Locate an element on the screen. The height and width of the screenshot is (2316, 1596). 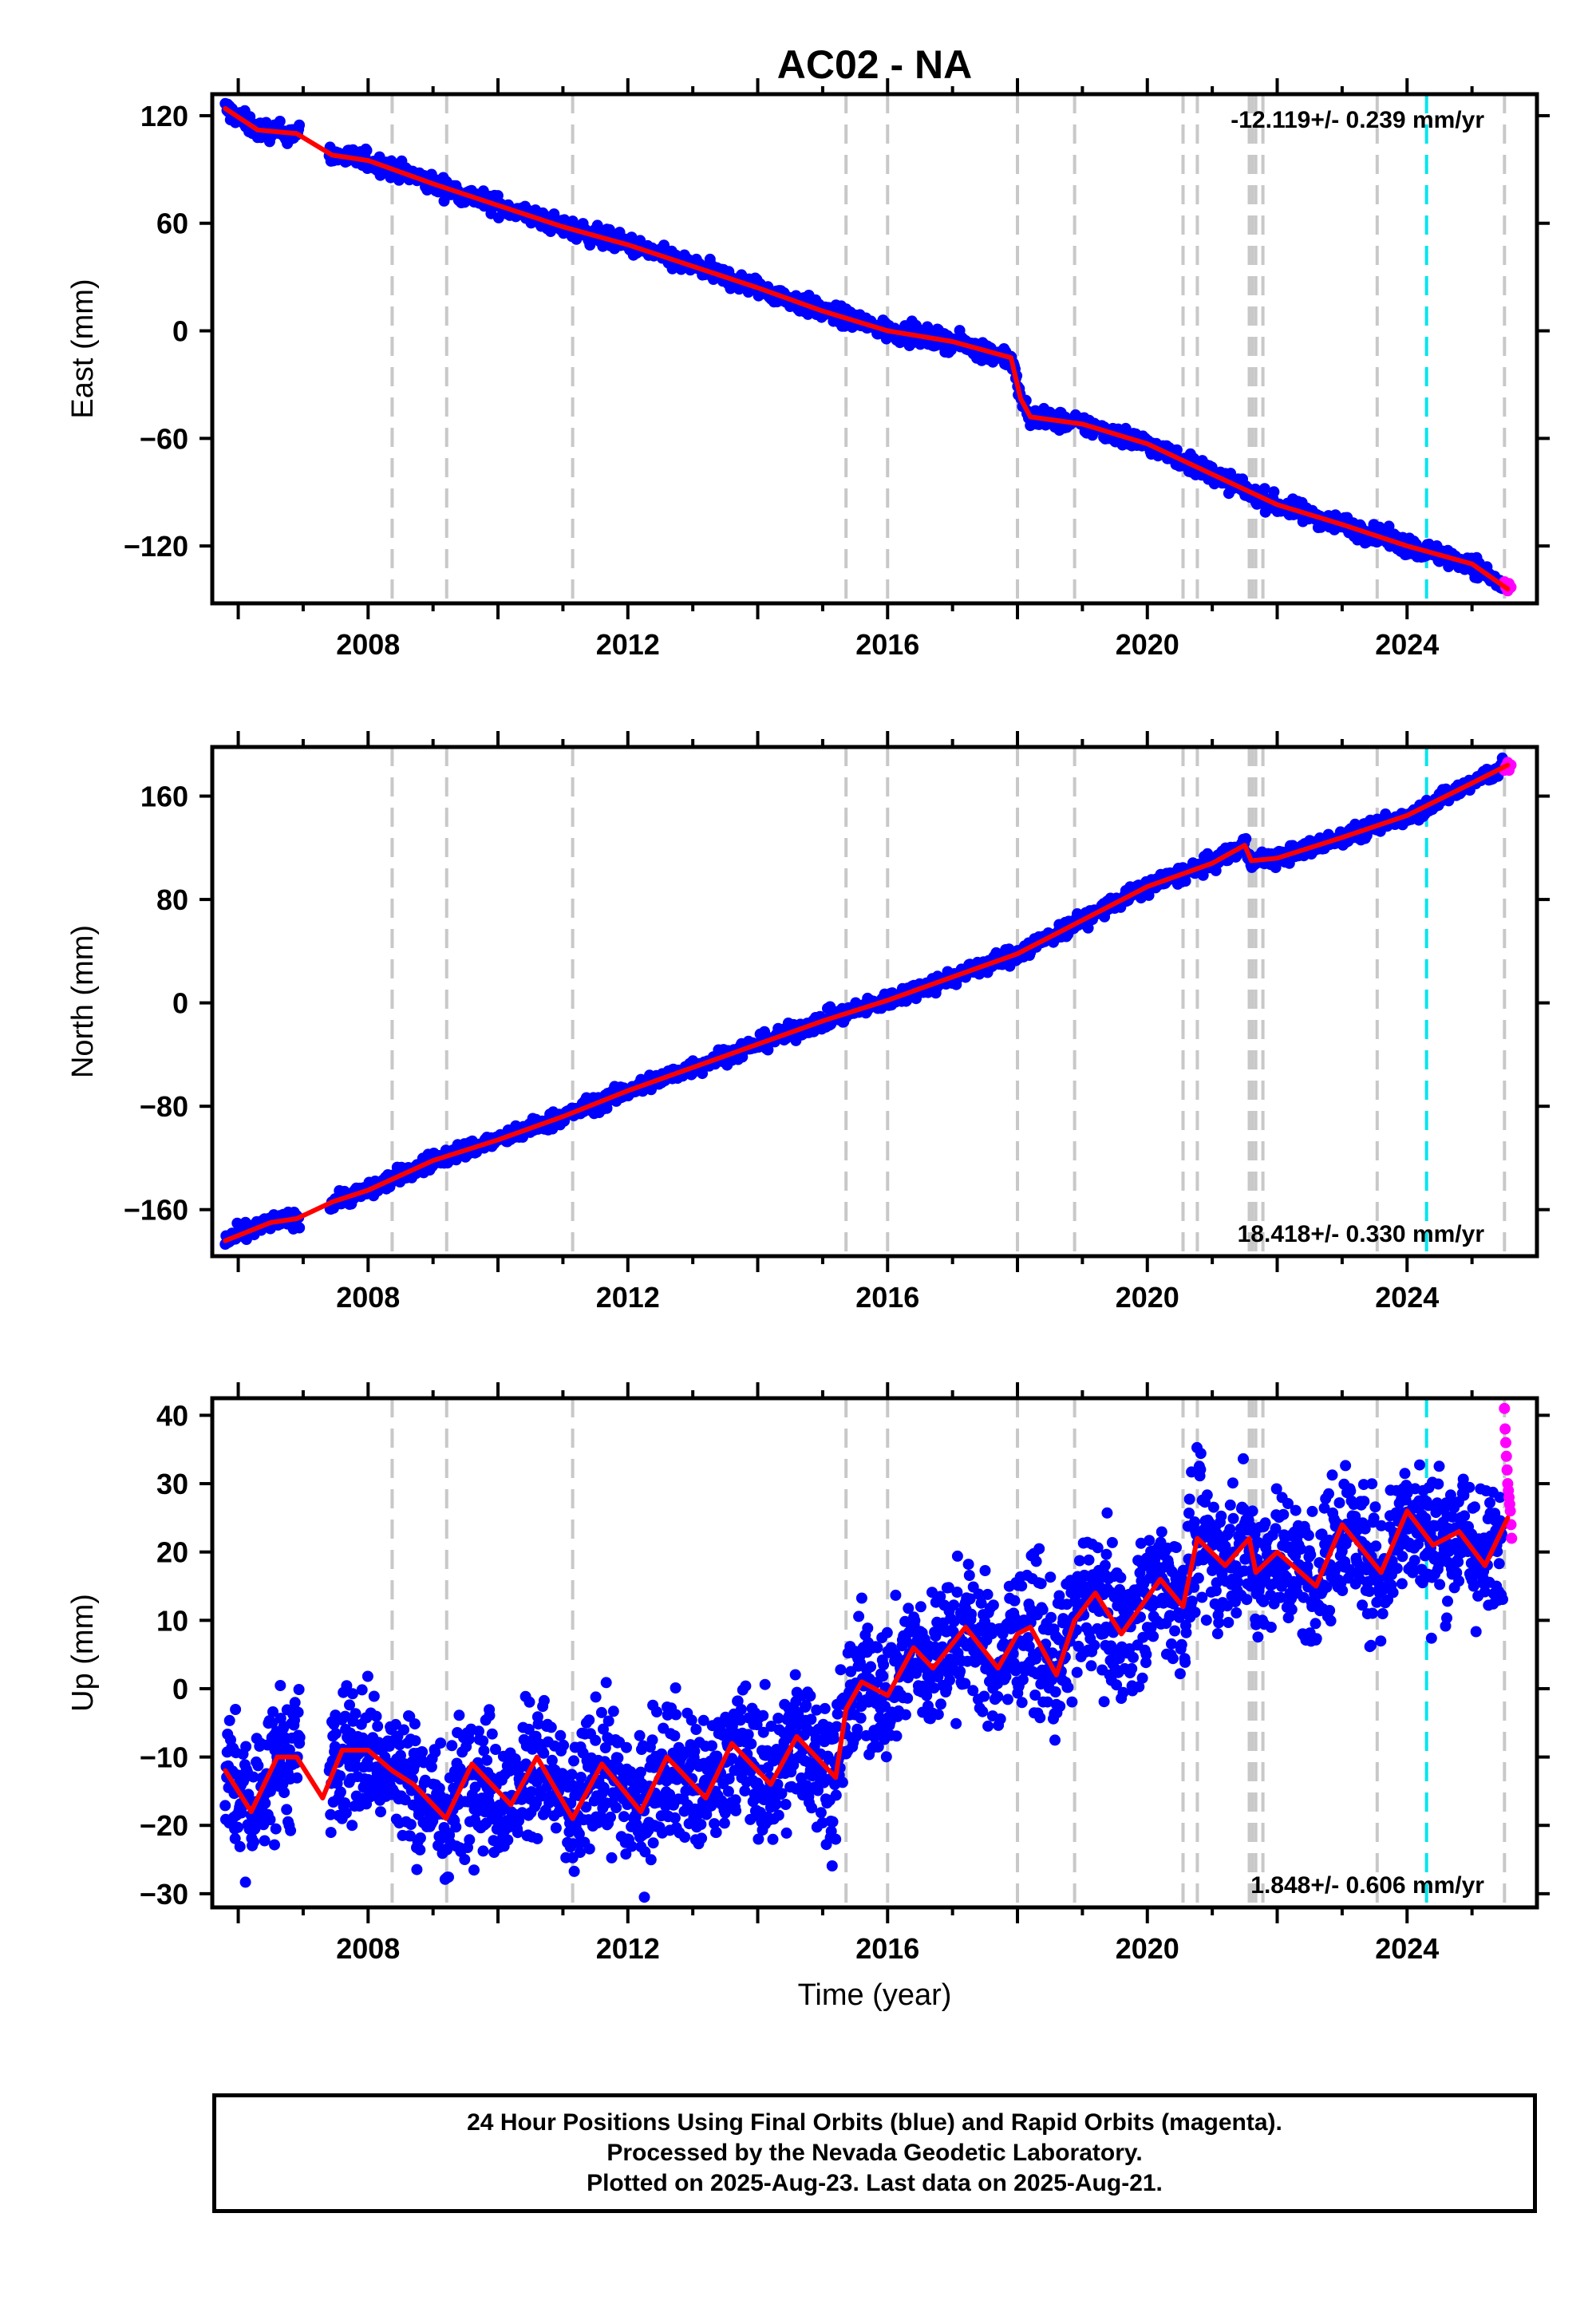
y-tick-label: −120 is located at coordinates (156, 546).